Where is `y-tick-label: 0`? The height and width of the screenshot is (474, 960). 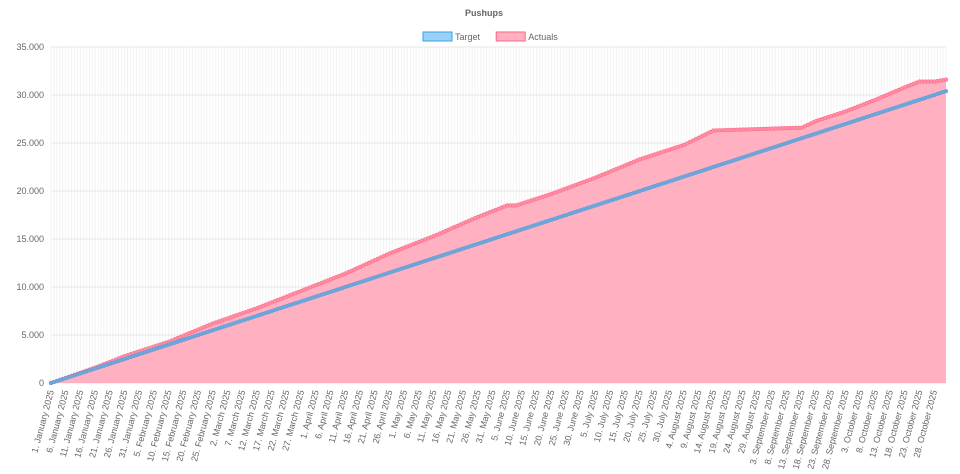 y-tick-label: 0 is located at coordinates (41, 383).